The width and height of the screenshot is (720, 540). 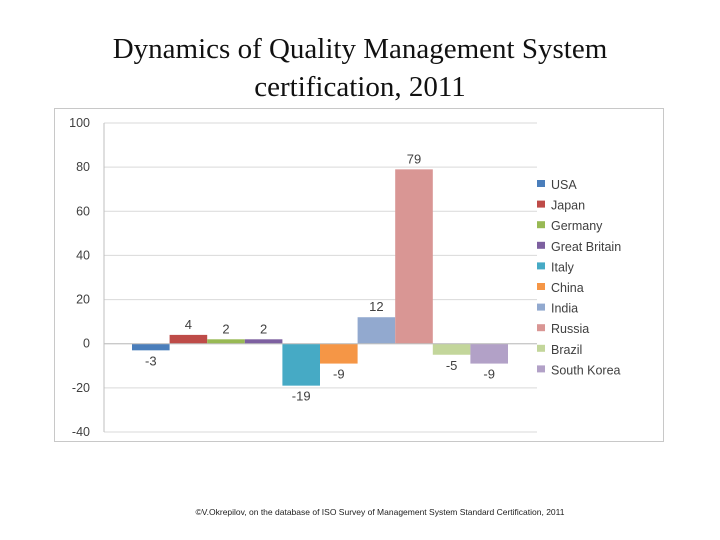 What do you see at coordinates (564, 185) in the screenshot?
I see `legend-label: USA` at bounding box center [564, 185].